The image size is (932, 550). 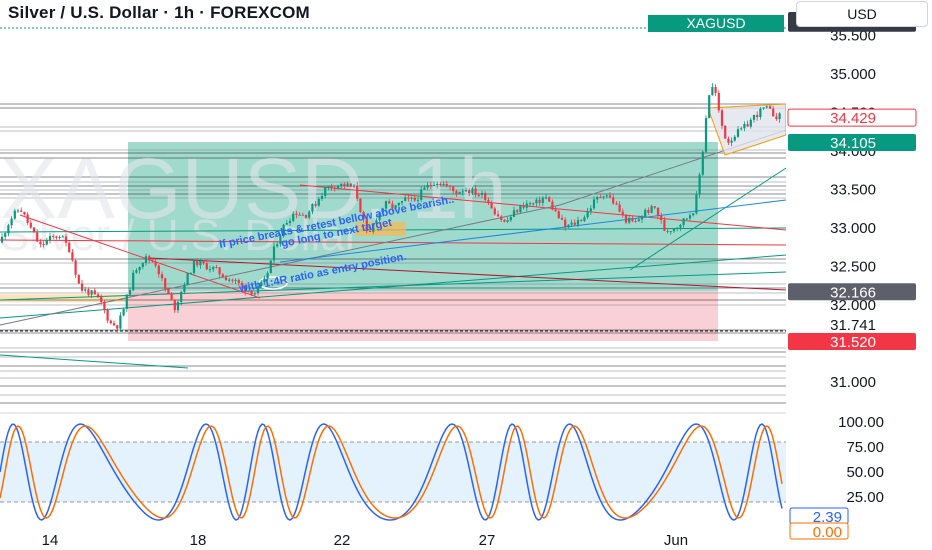 What do you see at coordinates (853, 292) in the screenshot?
I see `price-label-text: 32.166` at bounding box center [853, 292].